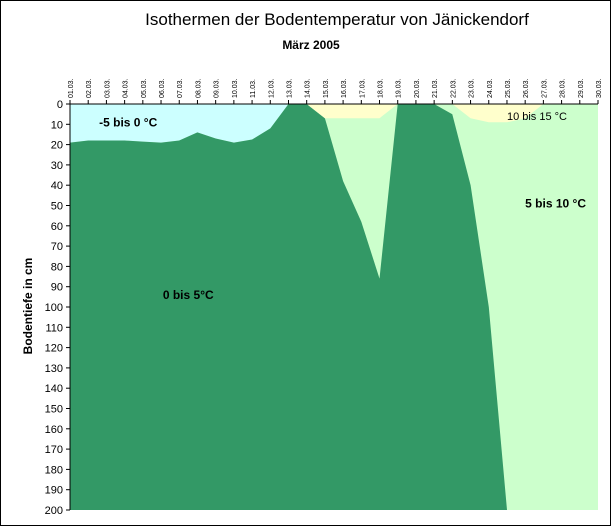 The width and height of the screenshot is (611, 526). What do you see at coordinates (144, 88) in the screenshot?
I see `x-tick-label: 05.03.` at bounding box center [144, 88].